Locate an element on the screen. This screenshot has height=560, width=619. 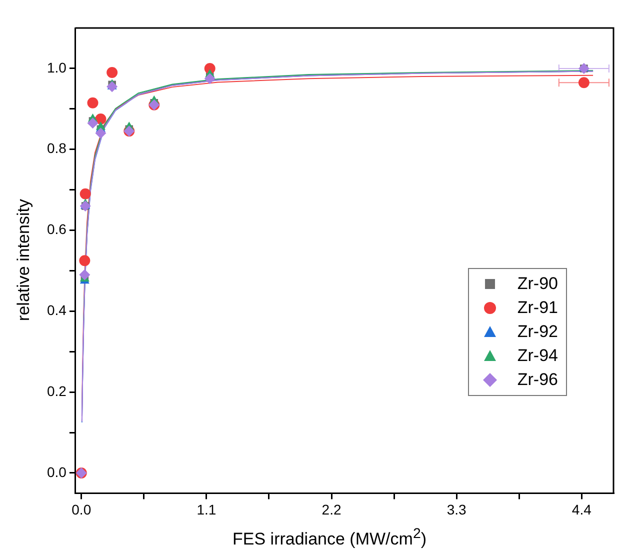
x-tick-label: 3.3 is located at coordinates (456, 509).